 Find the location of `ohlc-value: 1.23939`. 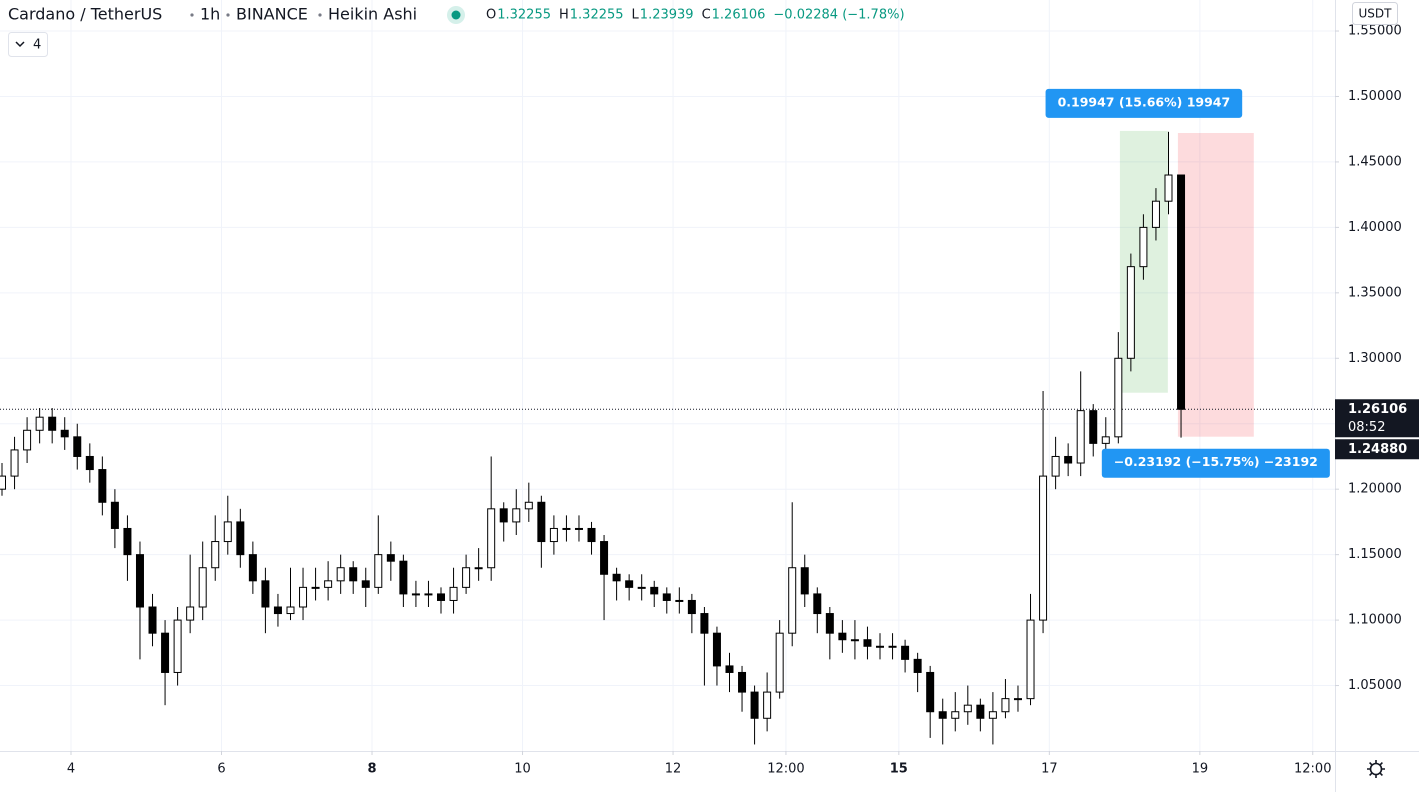

ohlc-value: 1.23939 is located at coordinates (667, 15).